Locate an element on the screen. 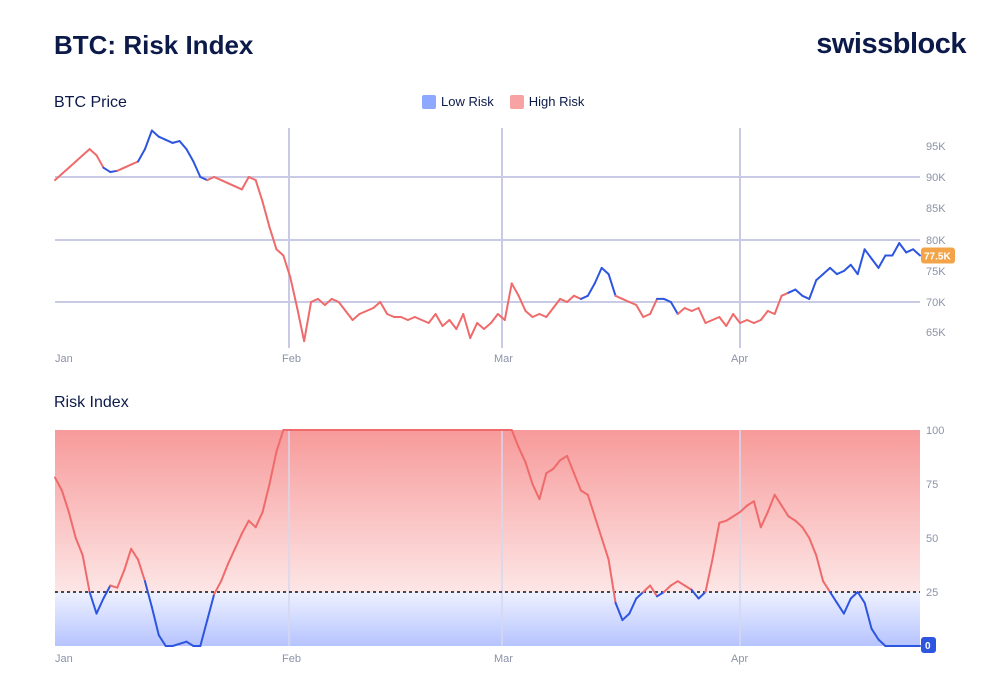 This screenshot has height=690, width=1000. price-y-tick-label: 75K is located at coordinates (936, 272).